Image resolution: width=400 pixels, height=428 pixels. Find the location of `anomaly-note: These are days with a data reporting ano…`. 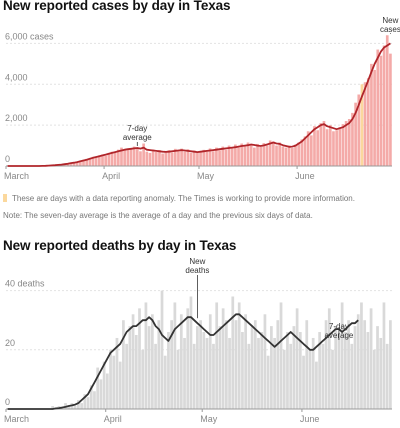

anomaly-note: These are days with a data reporting ano… is located at coordinates (179, 198).